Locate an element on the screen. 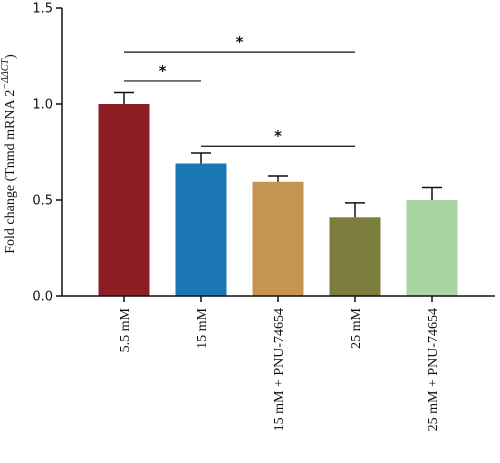 The height and width of the screenshot is (463, 500). x-tick-label: 5.5 mM is located at coordinates (125, 329).